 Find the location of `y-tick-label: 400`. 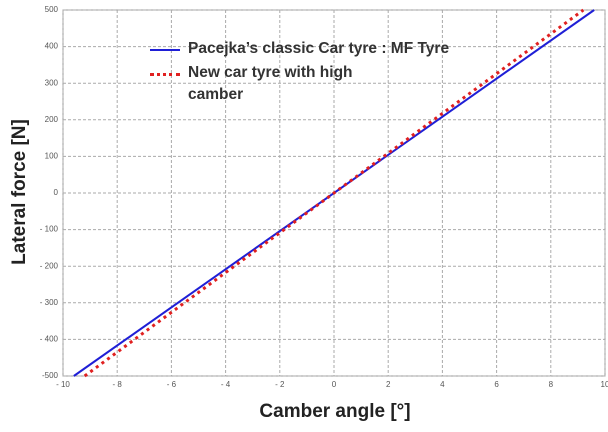

y-tick-label: 400 is located at coordinates (52, 46).